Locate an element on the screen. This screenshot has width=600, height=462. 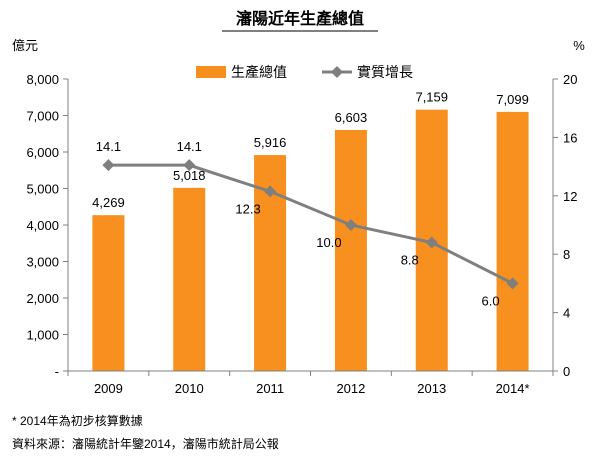
right-tick-label: 16 is located at coordinates (570, 137).